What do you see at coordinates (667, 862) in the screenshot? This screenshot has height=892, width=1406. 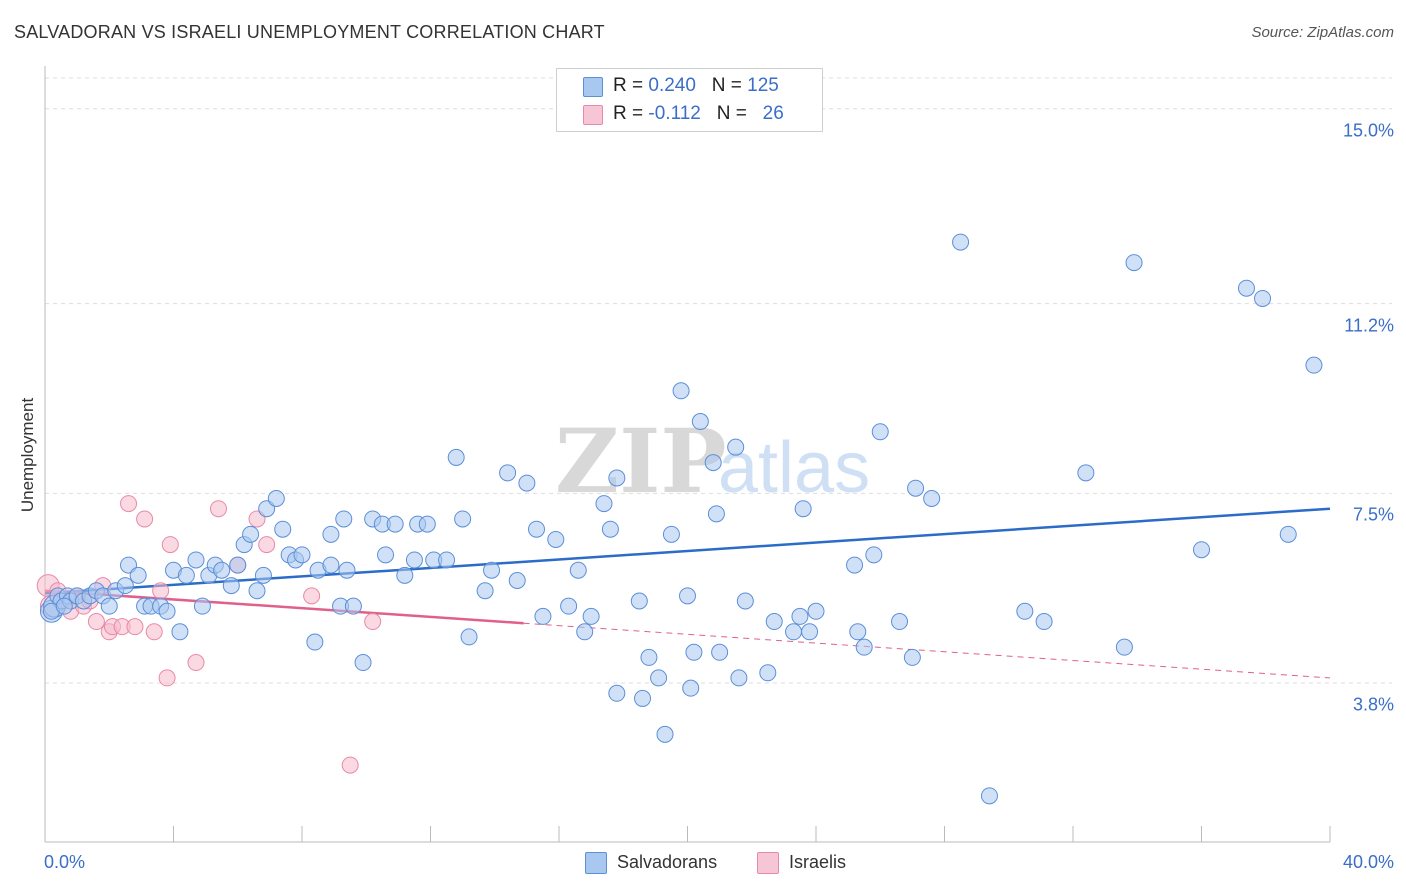 I see `bottom-legend-label-salvadorans: Salvadorans` at bounding box center [667, 862].